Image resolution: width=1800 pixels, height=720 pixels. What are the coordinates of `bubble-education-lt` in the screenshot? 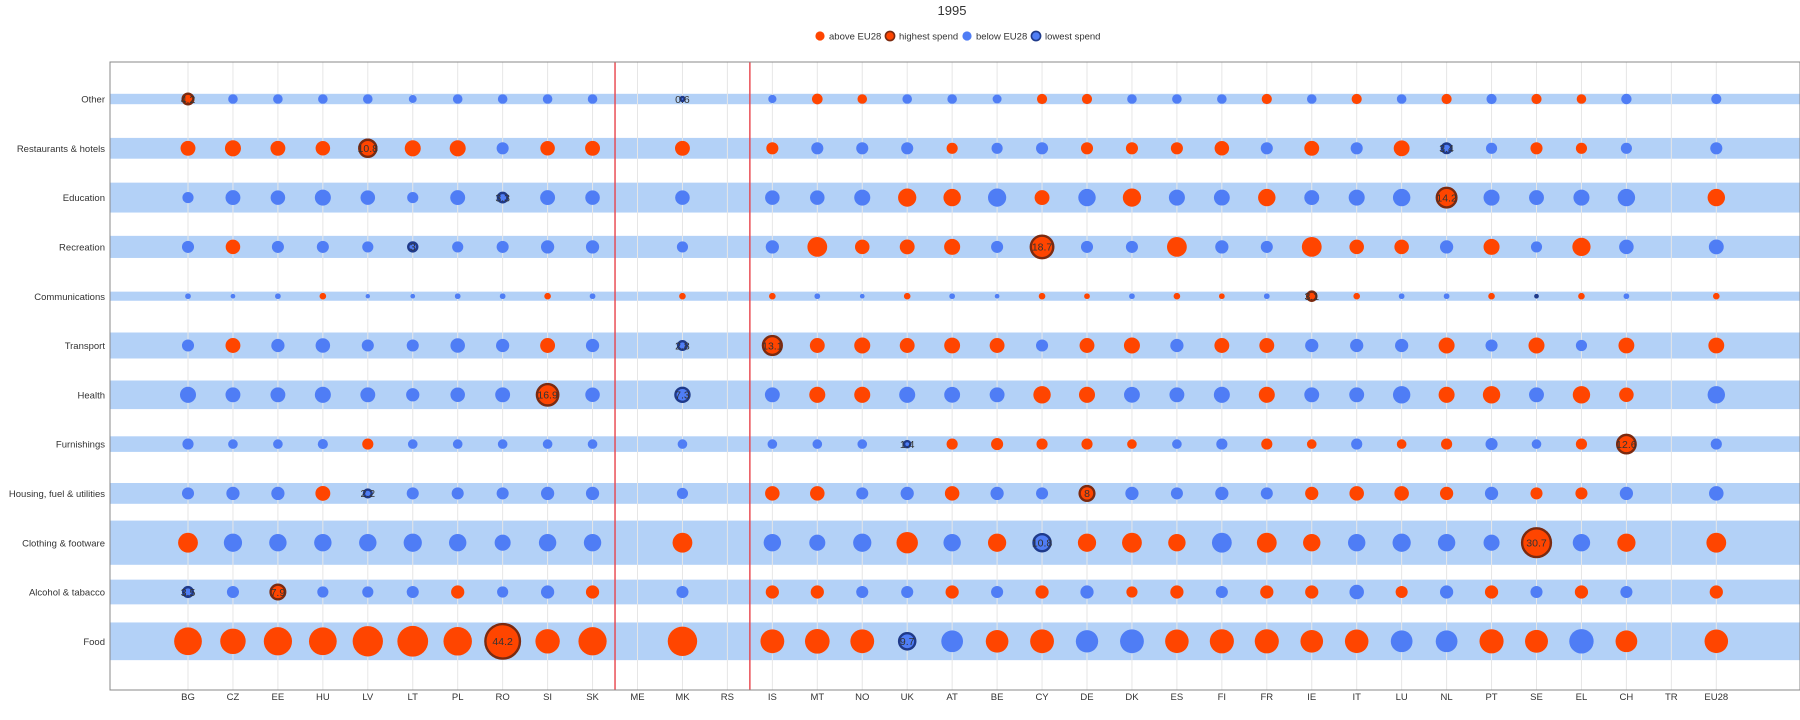 It's located at (413, 198).